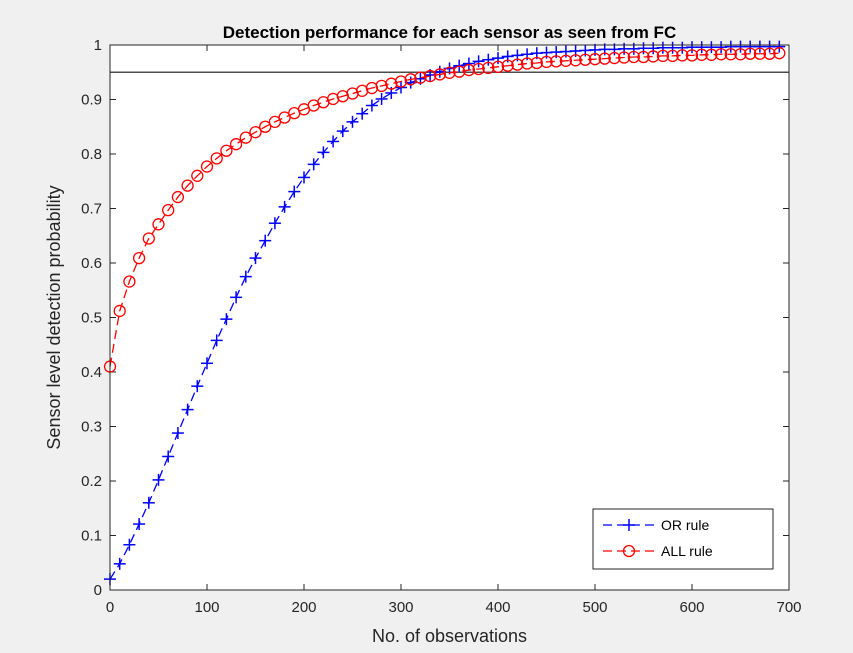 The width and height of the screenshot is (853, 653). I want to click on y-tick-label: 0.7, so click(91, 209).